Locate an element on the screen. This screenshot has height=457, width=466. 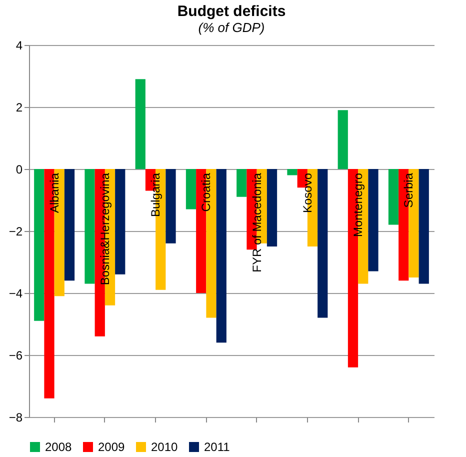
y-tick-label: −8 is located at coordinates (15, 417).